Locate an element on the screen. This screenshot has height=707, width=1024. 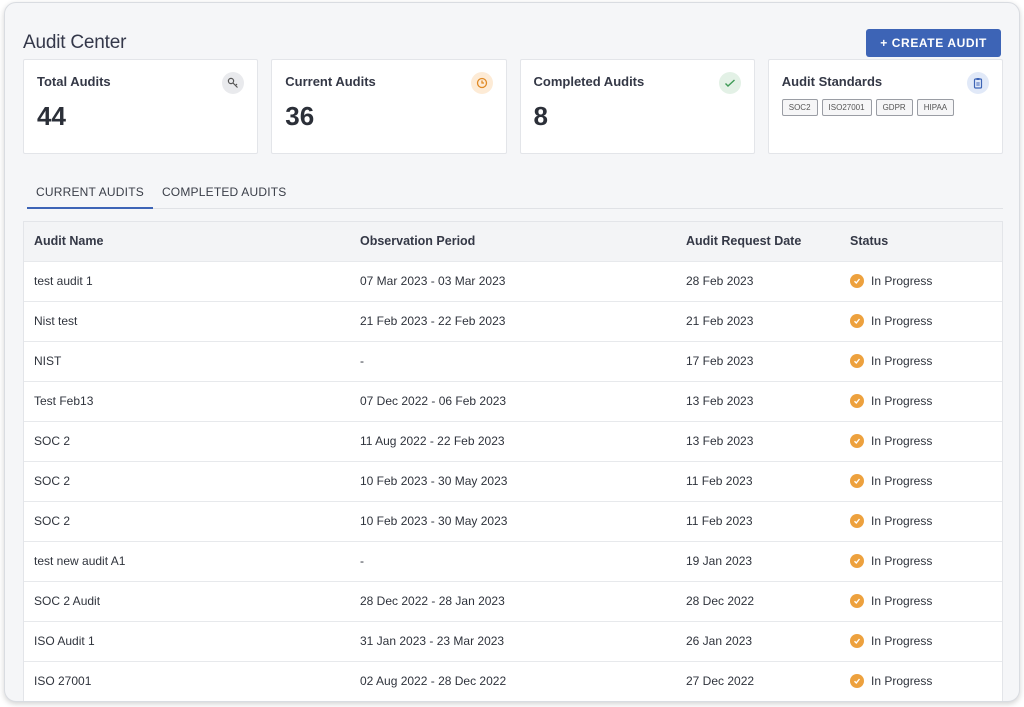
table-row: NIST -17 Feb 2023 In Progress is located at coordinates (513, 360).